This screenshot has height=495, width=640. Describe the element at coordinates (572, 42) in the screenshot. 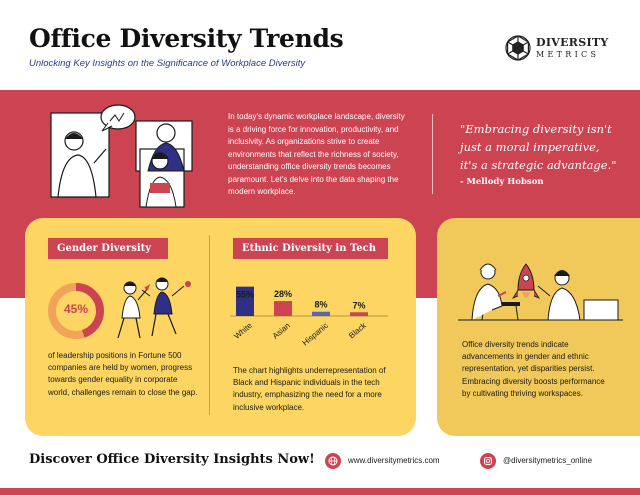

I see `brand-name-top: DIVERSITY` at that location.